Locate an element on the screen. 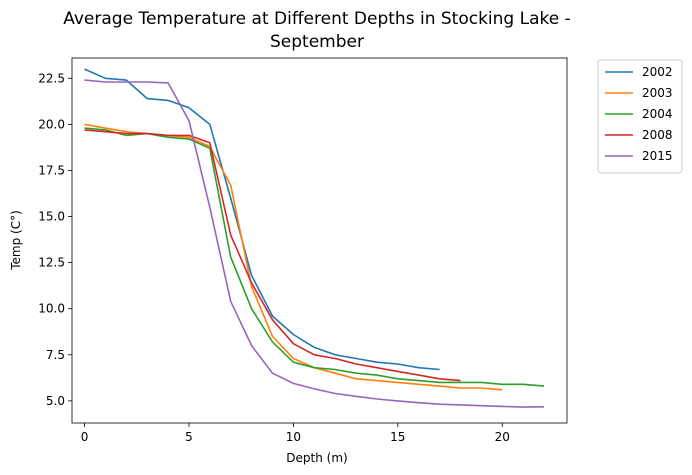 This screenshot has width=692, height=475. chart-title-line-2: September is located at coordinates (317, 42).